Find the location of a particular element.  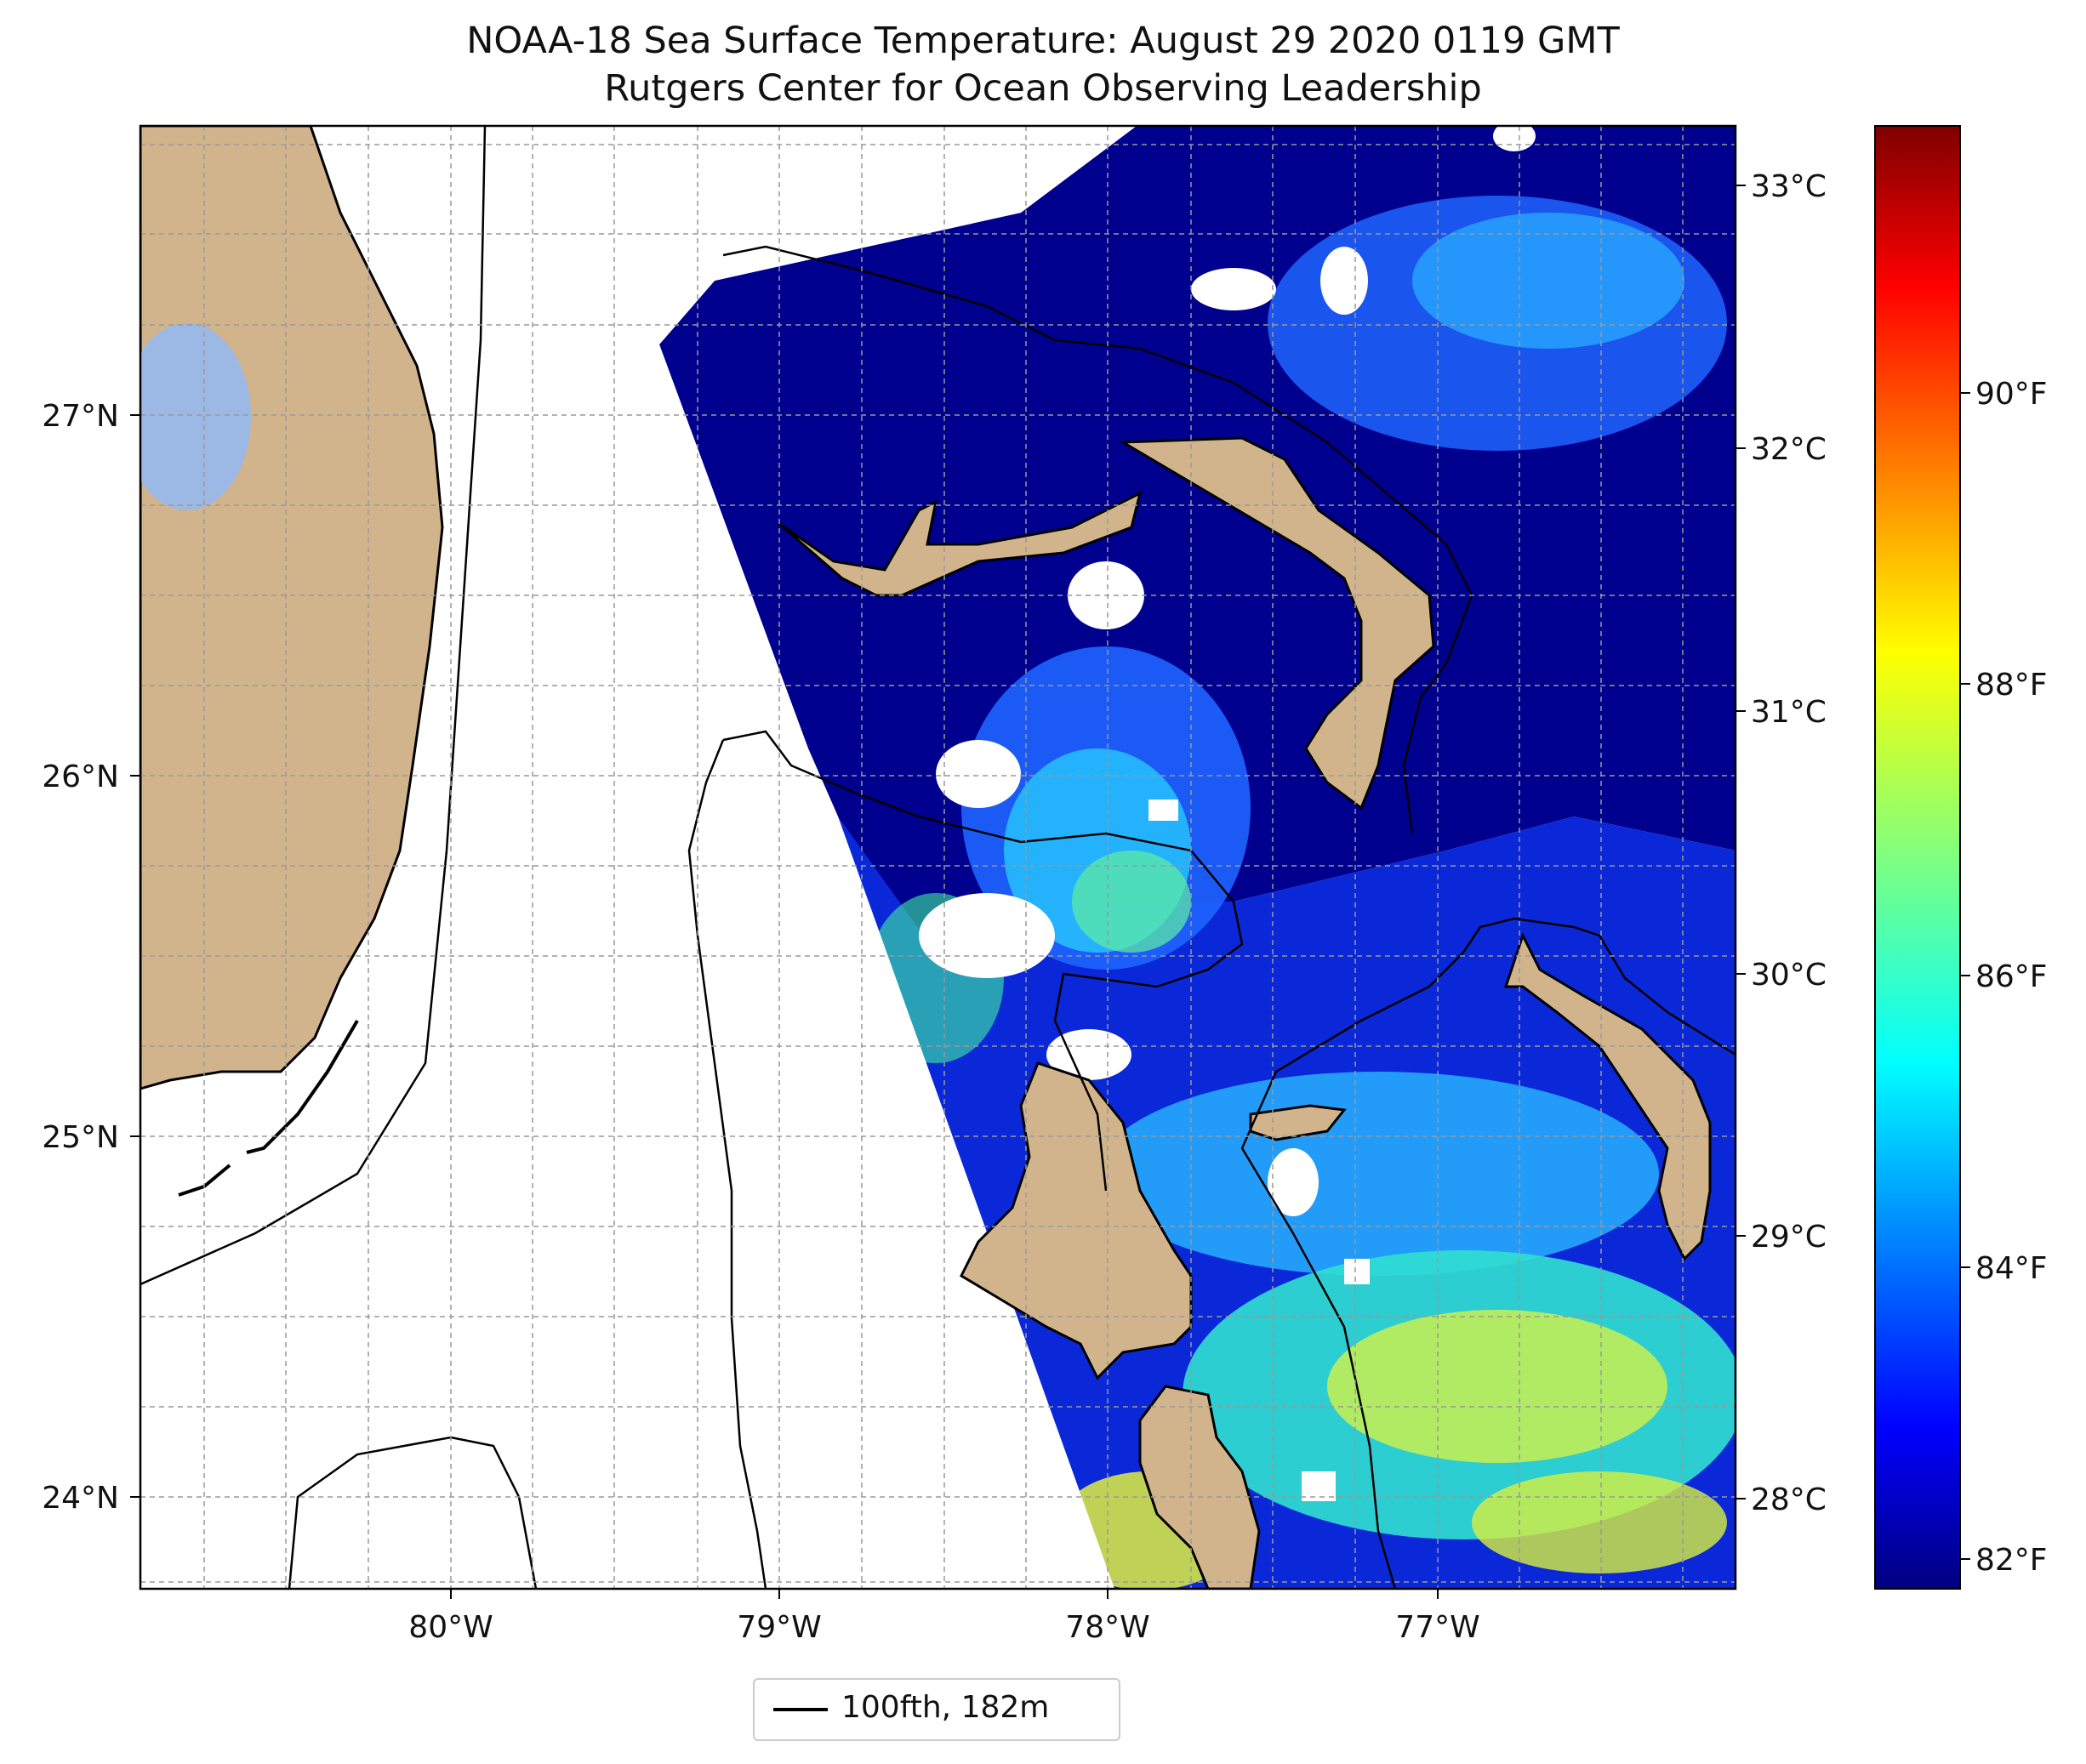

legend-label: 100fth, 182m is located at coordinates (945, 1707).